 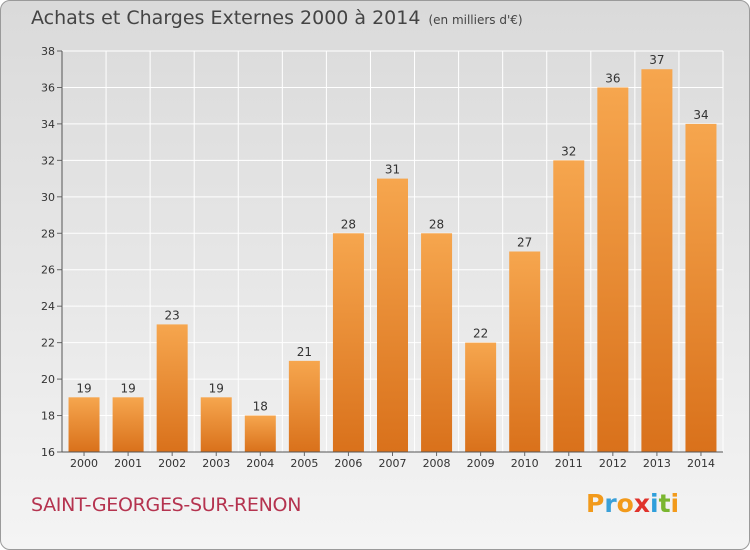 What do you see at coordinates (48, 306) in the screenshot?
I see `y-tick-label: 24` at bounding box center [48, 306].